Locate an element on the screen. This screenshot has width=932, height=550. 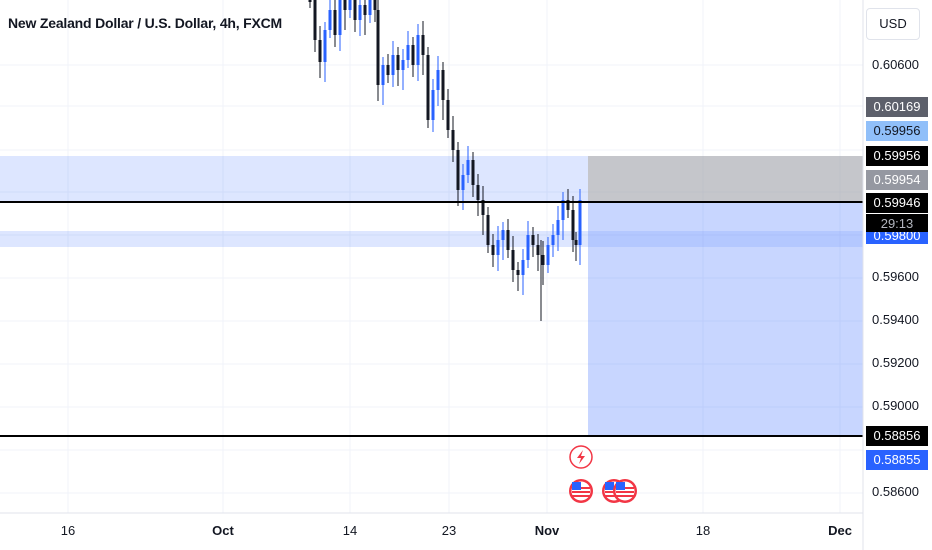
time-tick: Dec is located at coordinates (840, 530).